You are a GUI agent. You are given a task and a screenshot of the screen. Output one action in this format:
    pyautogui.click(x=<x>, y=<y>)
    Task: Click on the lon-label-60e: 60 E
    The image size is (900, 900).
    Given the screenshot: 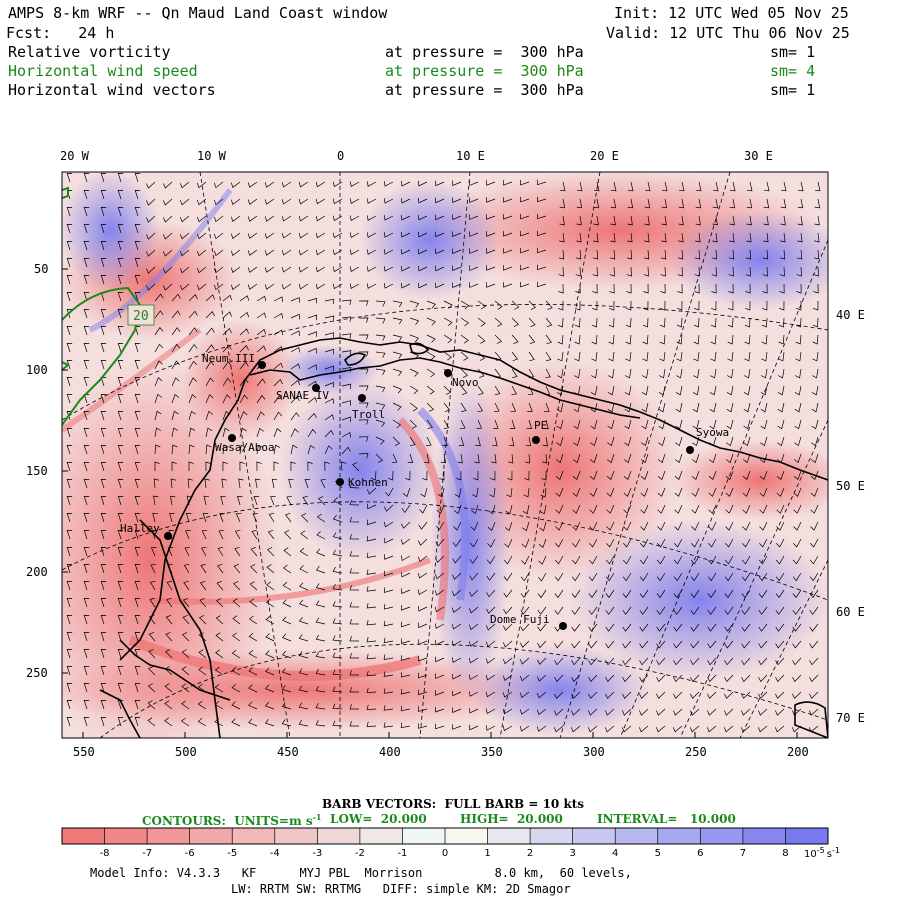 What is the action you would take?
    pyautogui.click(x=850, y=612)
    